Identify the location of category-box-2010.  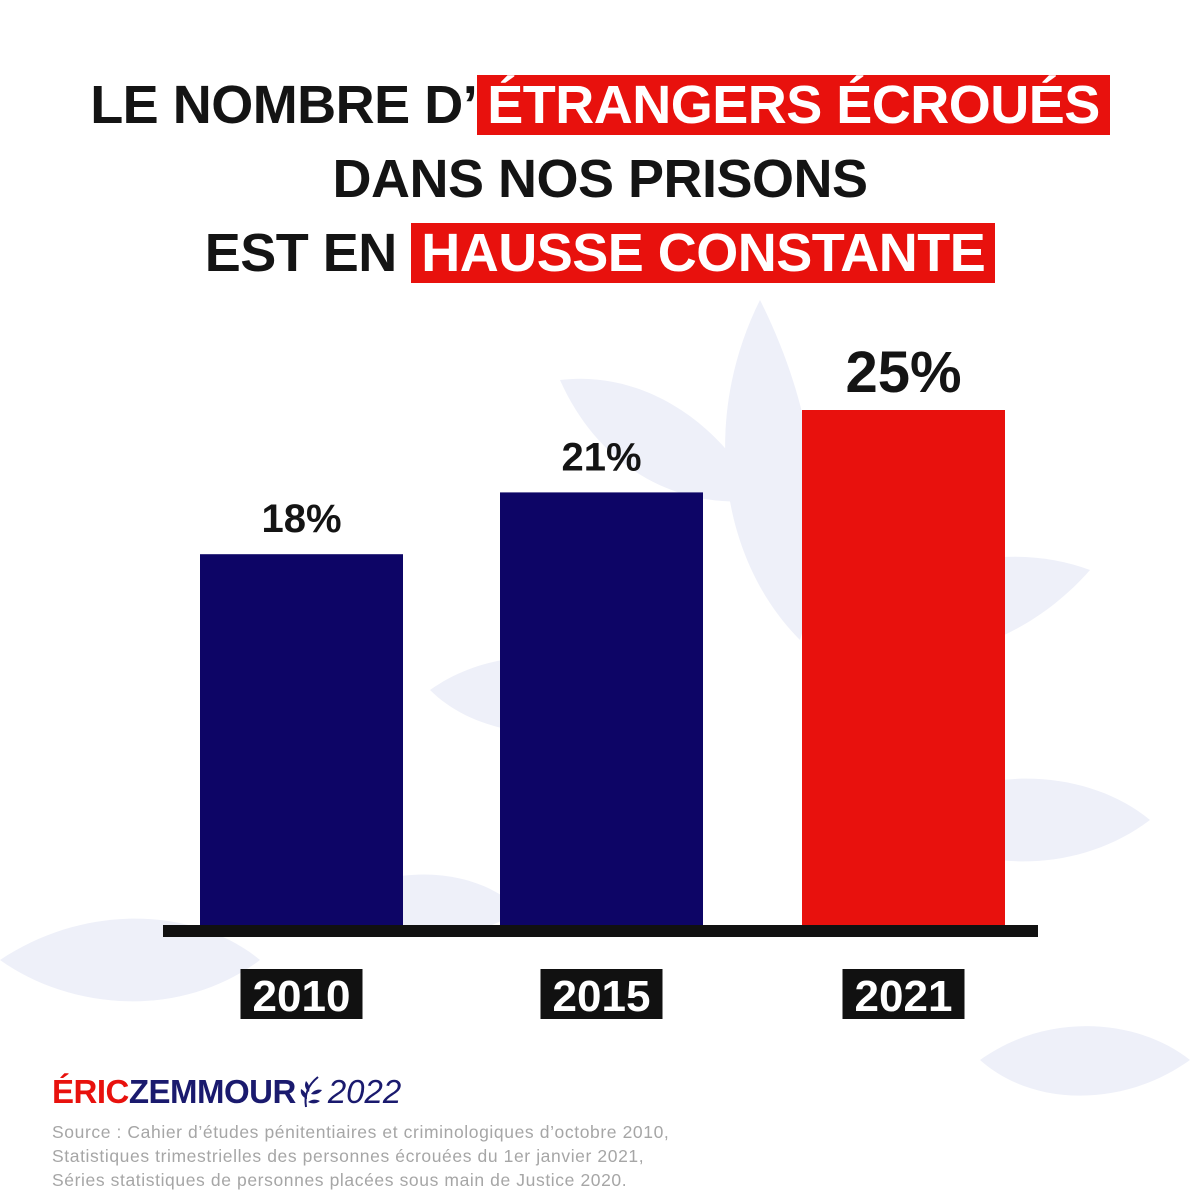
(301, 994).